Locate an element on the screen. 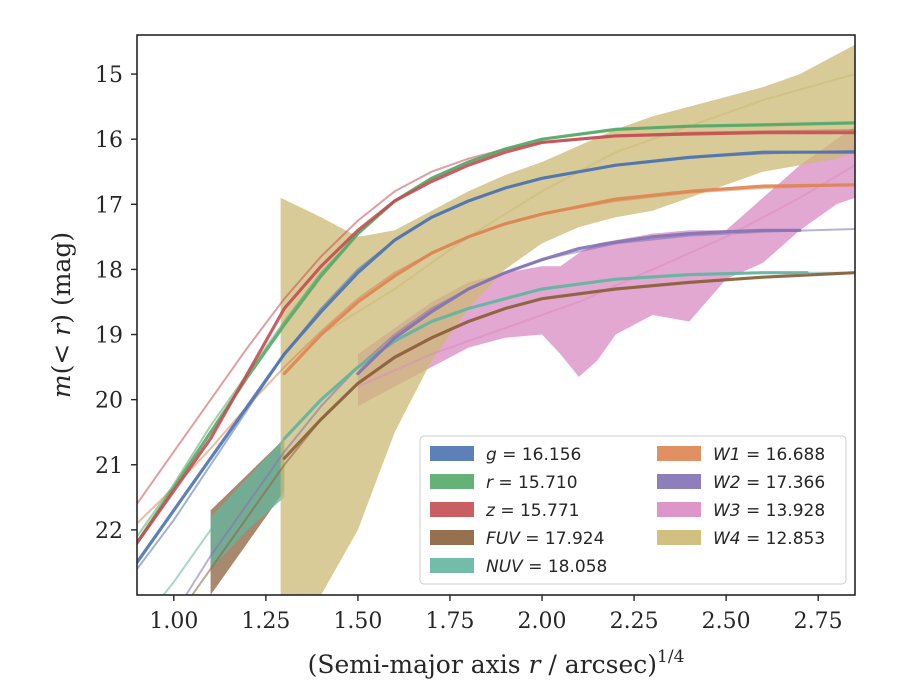  legend-label-r: r = 15.710 is located at coordinates (532, 483).